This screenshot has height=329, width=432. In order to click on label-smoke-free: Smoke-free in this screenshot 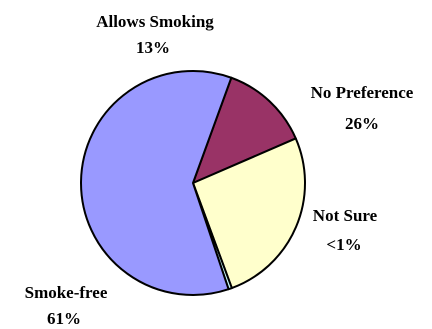, I will do `click(66, 292)`.